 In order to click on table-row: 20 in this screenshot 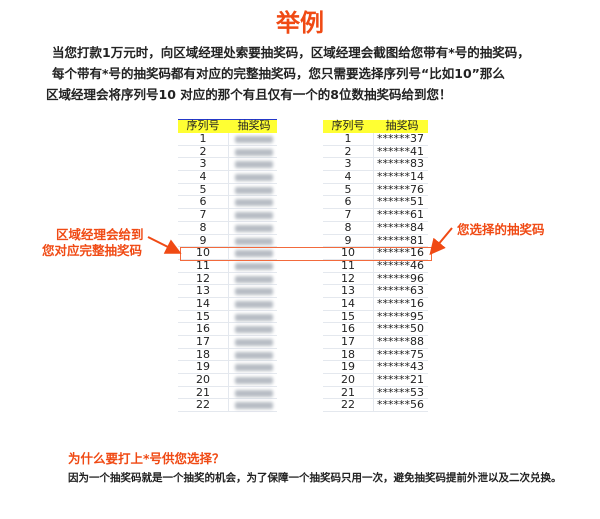, I will do `click(227, 380)`.